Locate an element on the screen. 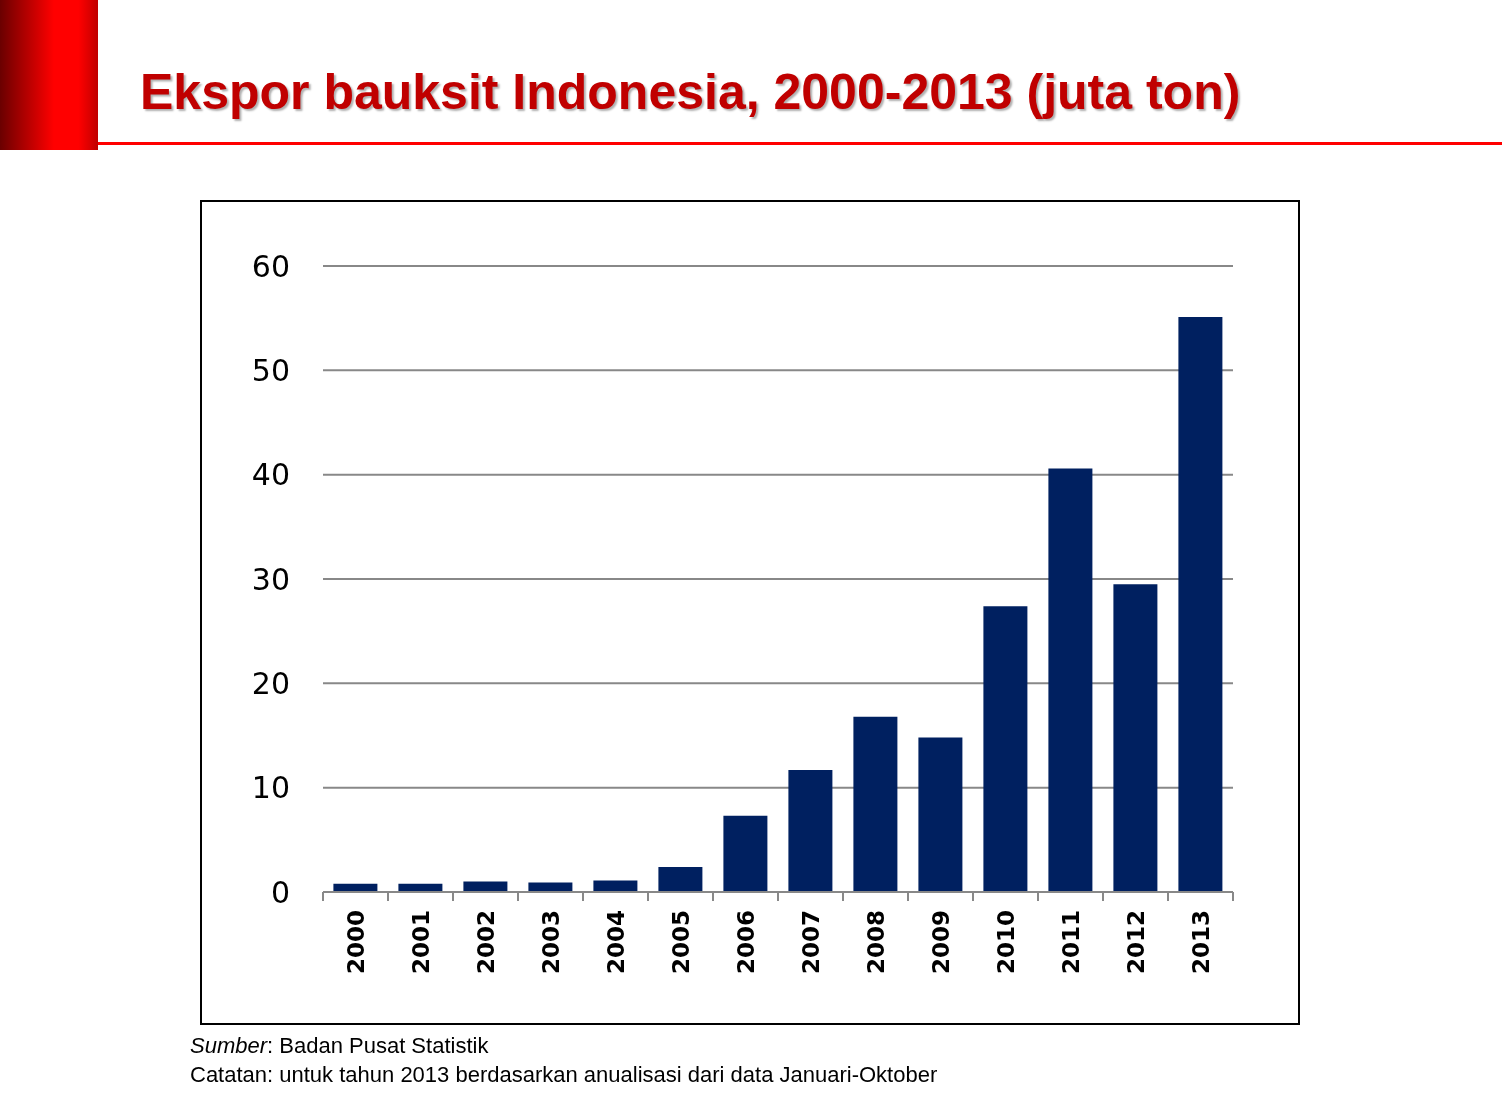  y-tick-label: 10 is located at coordinates (270, 788).